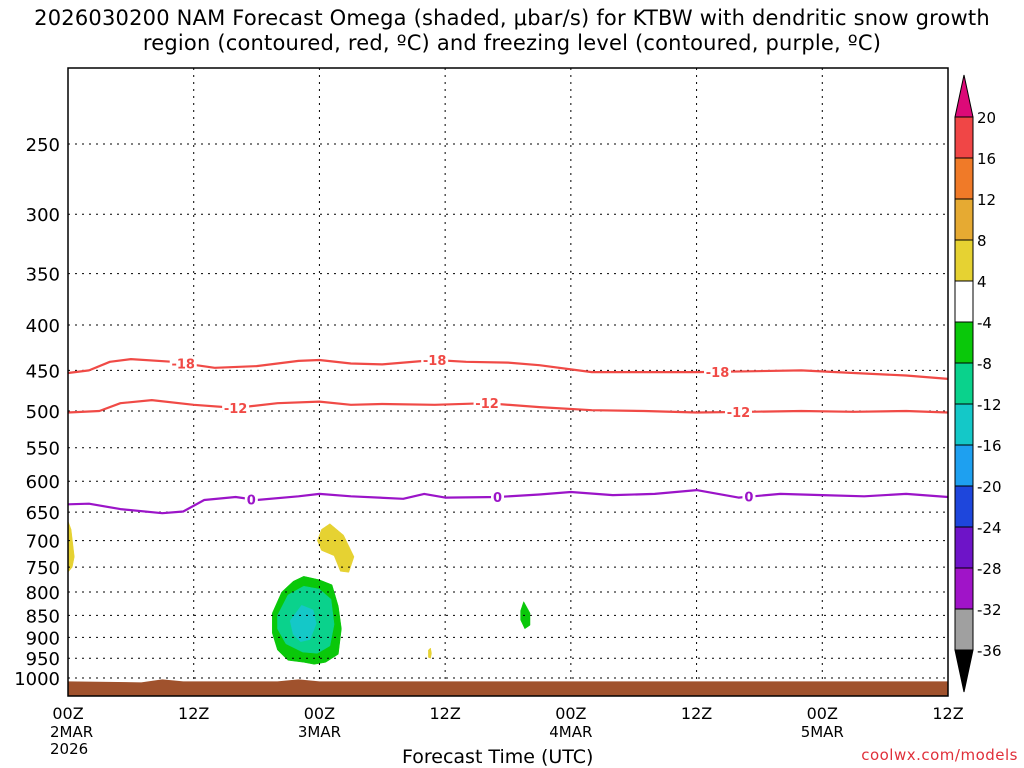 This screenshot has height=768, width=1024. I want to click on ground-layer, so click(508, 688).